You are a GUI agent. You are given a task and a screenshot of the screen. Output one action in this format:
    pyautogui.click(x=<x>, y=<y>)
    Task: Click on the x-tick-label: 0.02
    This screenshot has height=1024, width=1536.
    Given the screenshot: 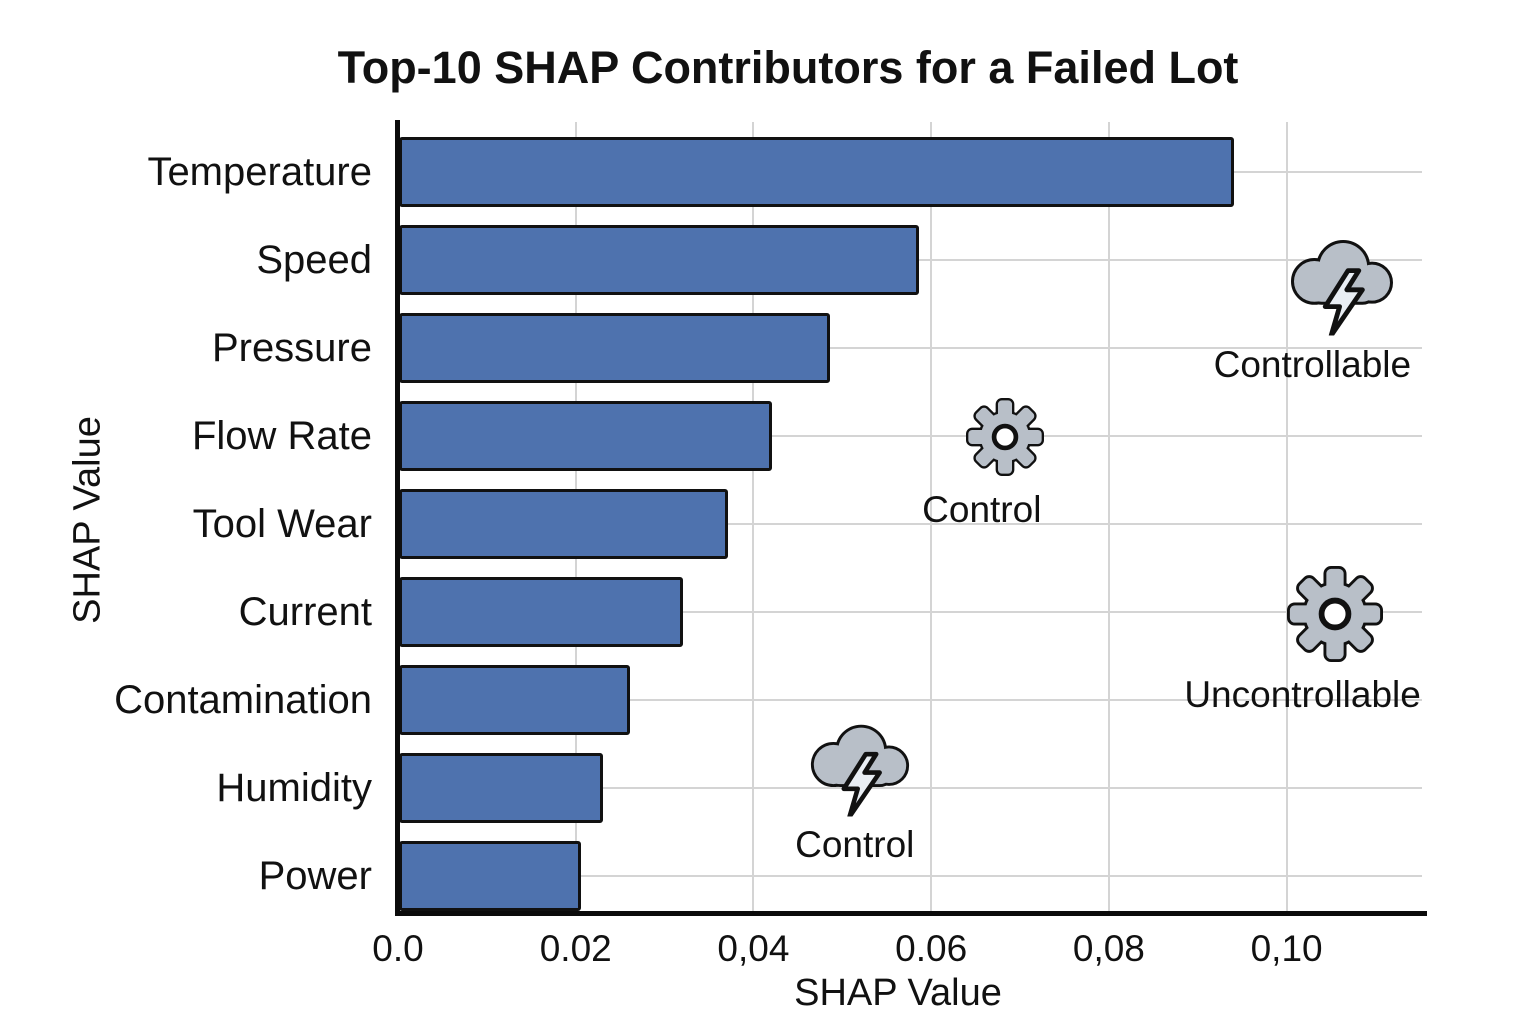 What is the action you would take?
    pyautogui.click(x=575, y=948)
    